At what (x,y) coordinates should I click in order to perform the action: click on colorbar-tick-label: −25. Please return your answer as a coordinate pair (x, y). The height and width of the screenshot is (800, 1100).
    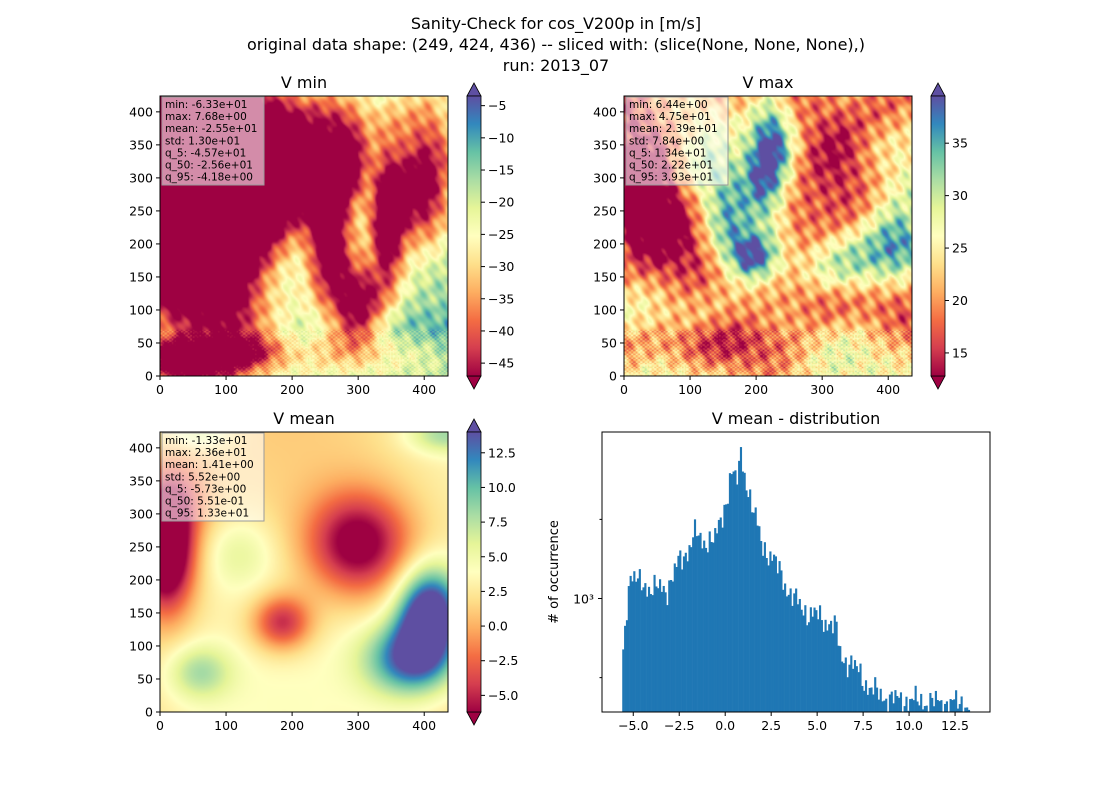
    Looking at the image, I should click on (501, 234).